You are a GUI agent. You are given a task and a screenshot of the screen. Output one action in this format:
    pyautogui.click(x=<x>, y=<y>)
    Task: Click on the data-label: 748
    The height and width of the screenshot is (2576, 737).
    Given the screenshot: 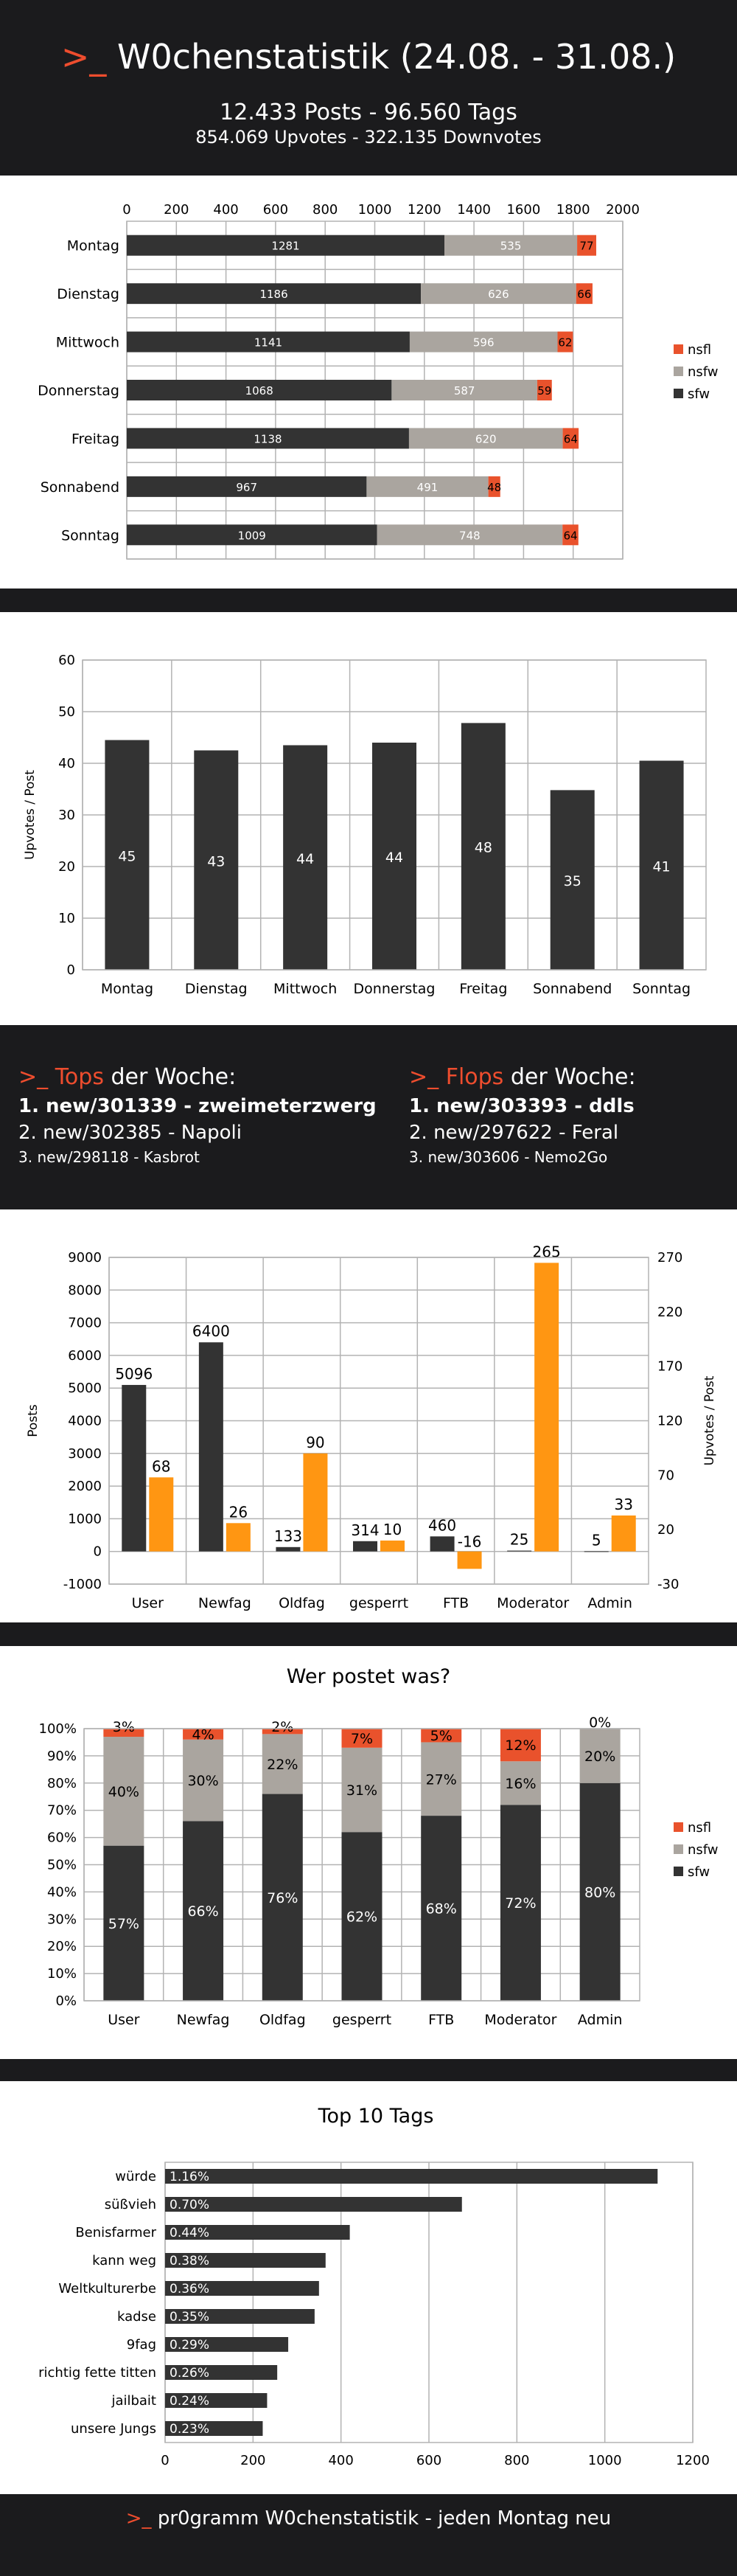 What is the action you would take?
    pyautogui.click(x=470, y=535)
    